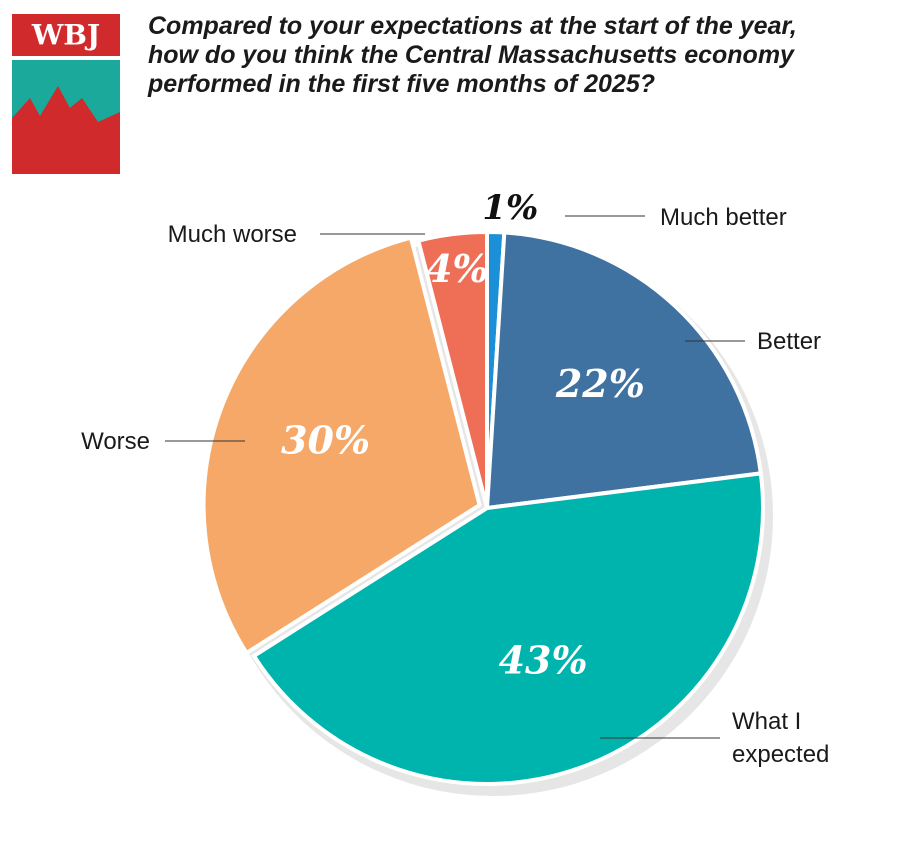 The width and height of the screenshot is (900, 844). What do you see at coordinates (115, 441) in the screenshot?
I see `category-label: Worse` at bounding box center [115, 441].